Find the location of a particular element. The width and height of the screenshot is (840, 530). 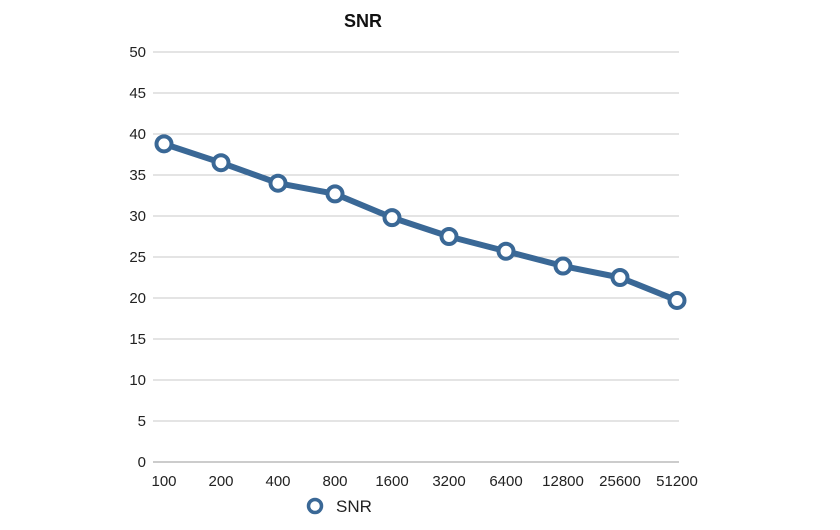

y-tick-label: 20 is located at coordinates (137, 298).